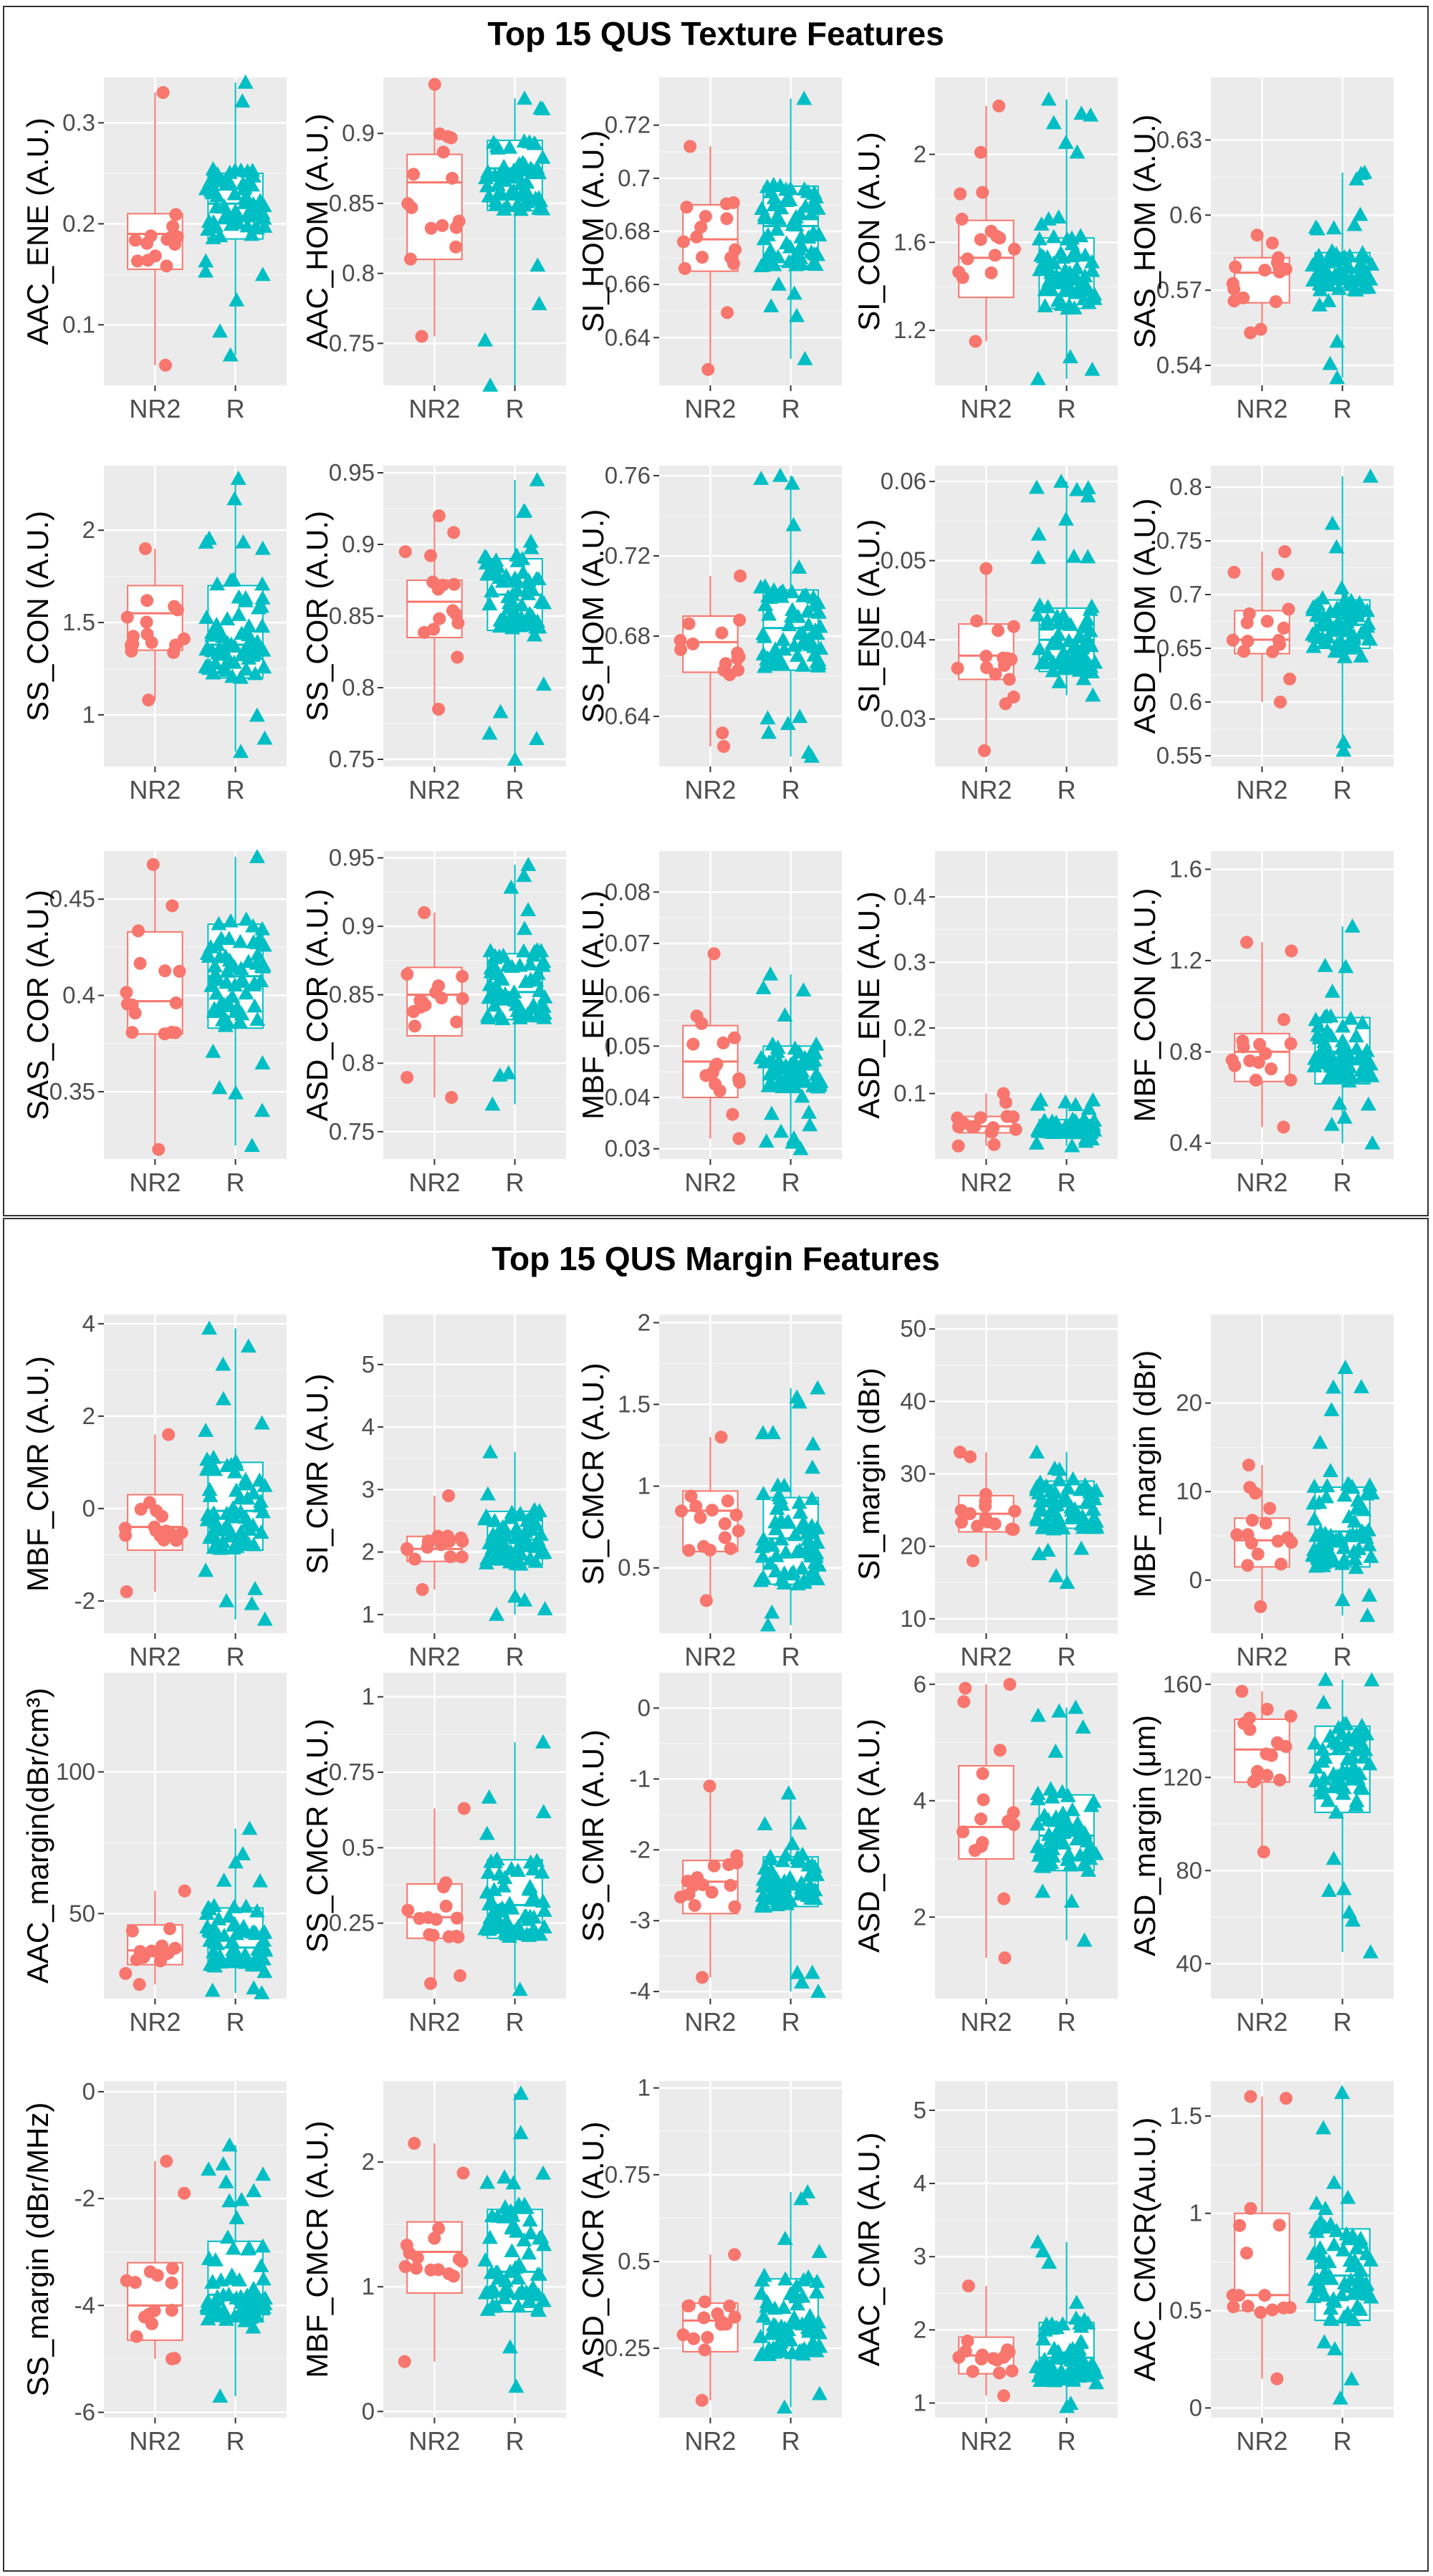  I want to click on y-tick-label: 0.75, so click(352, 1772).